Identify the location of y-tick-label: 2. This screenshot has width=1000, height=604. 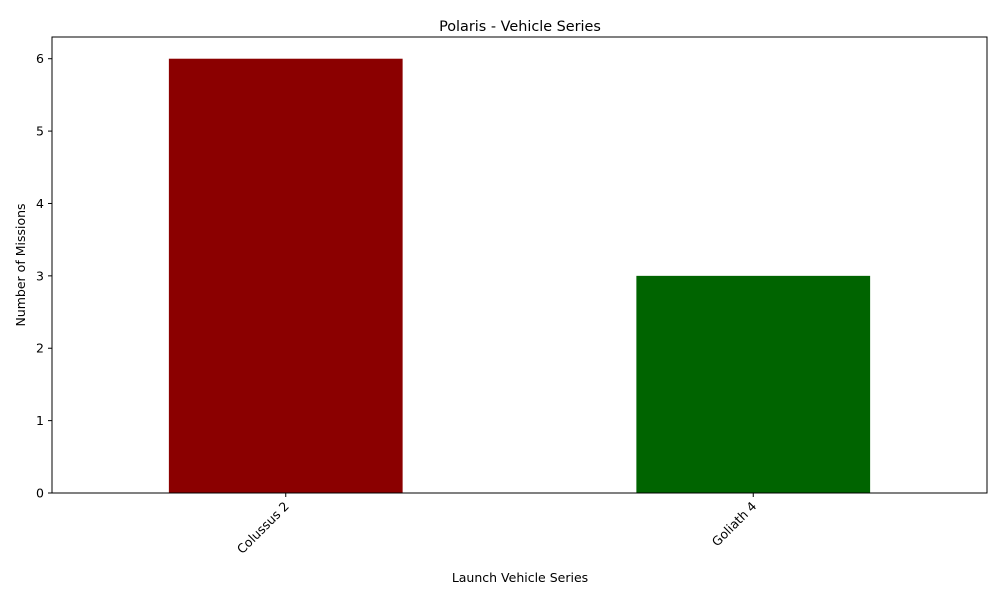
(40, 348).